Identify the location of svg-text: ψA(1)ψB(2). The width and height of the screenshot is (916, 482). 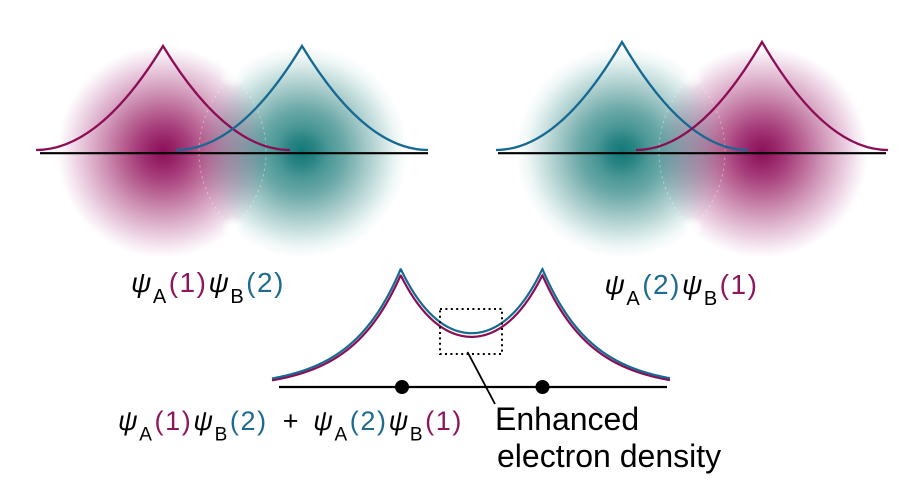
(208, 287).